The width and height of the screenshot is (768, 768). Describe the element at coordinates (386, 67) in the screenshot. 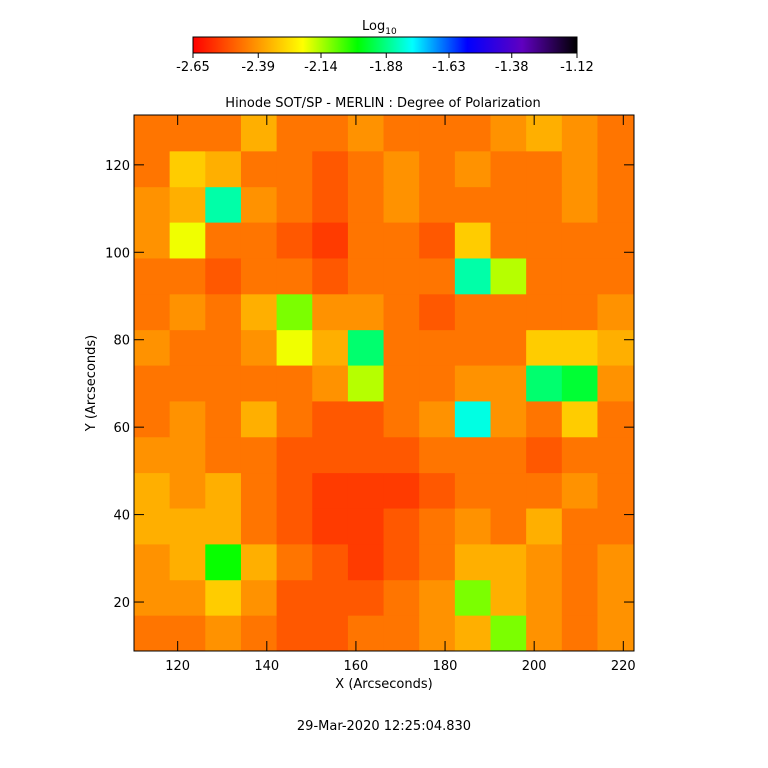

I see `colorbar-tick-label: -1.88` at that location.